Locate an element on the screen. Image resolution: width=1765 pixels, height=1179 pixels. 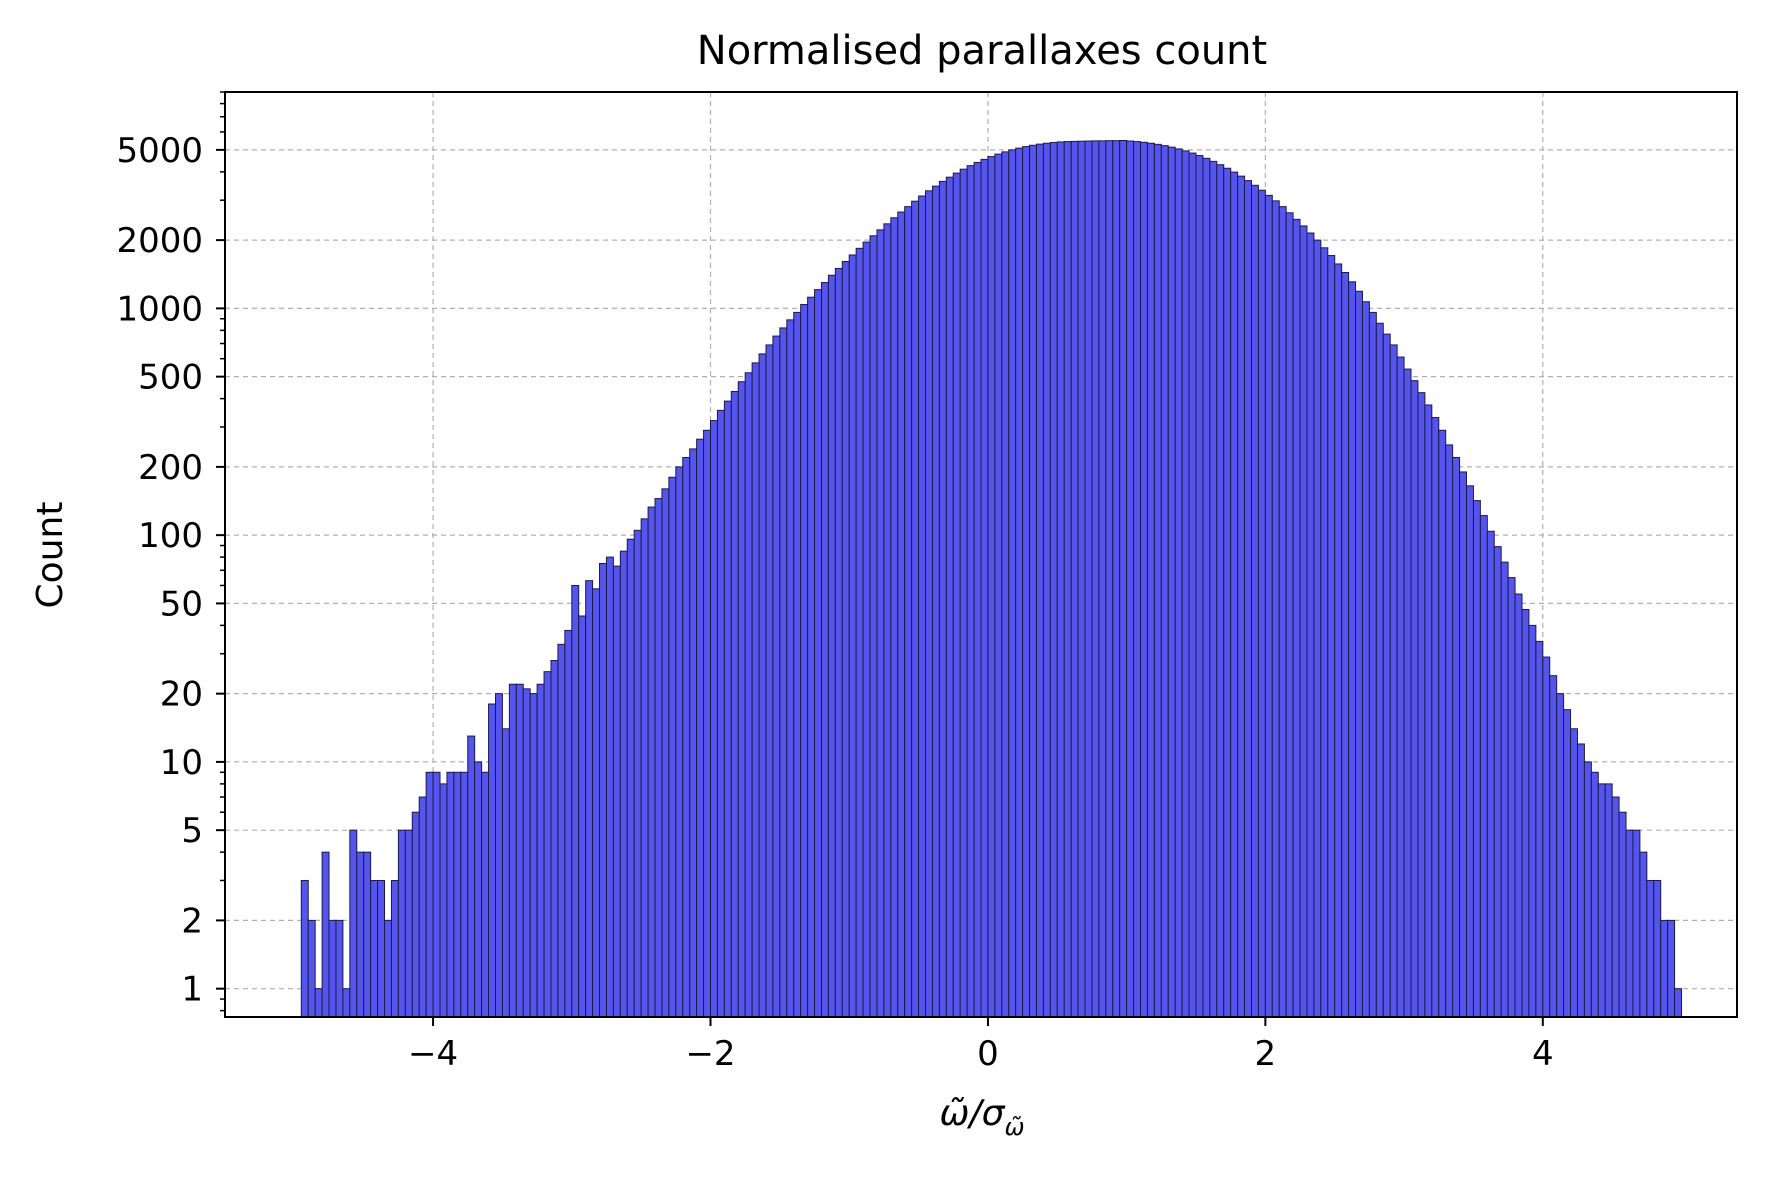
x-tick-label: 4 is located at coordinates (1543, 1054).